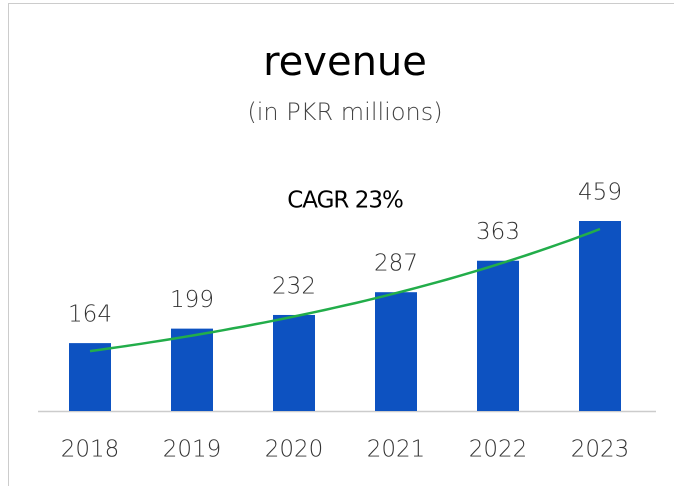  Describe the element at coordinates (396, 264) in the screenshot. I see `value-label: 287` at that location.